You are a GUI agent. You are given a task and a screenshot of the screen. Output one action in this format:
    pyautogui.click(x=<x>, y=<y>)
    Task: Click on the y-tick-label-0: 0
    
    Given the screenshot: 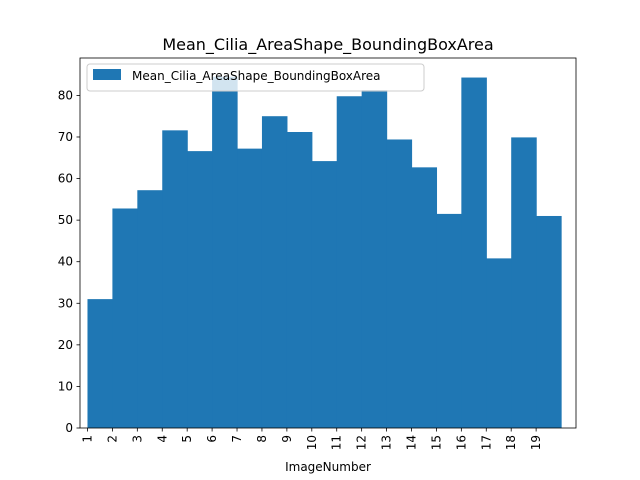 What is the action you would take?
    pyautogui.click(x=69, y=428)
    